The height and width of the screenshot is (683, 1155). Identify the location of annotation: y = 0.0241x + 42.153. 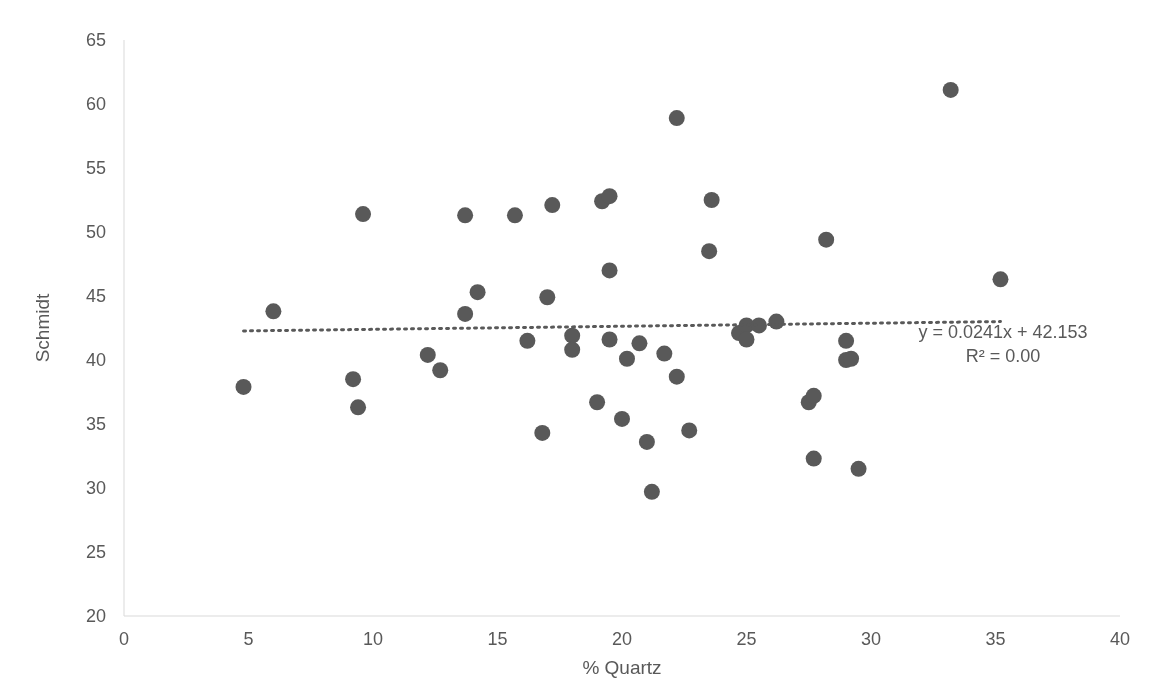
(1003, 332).